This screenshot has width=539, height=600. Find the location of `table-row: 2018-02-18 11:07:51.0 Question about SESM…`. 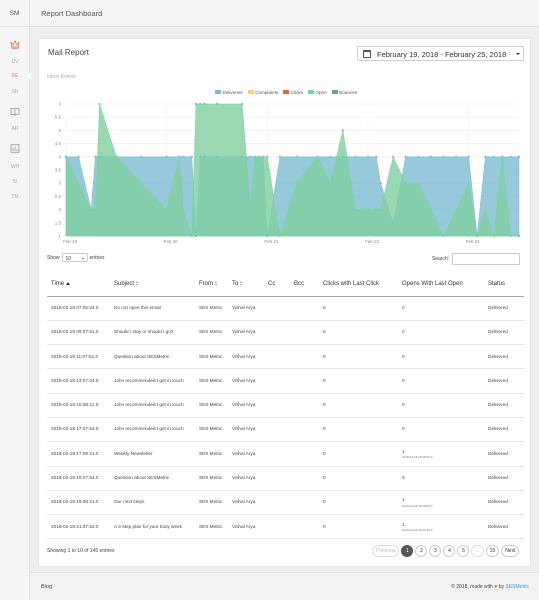

table-row: 2018-02-18 11:07:51.0 Question about SESM… is located at coordinates (285, 357).